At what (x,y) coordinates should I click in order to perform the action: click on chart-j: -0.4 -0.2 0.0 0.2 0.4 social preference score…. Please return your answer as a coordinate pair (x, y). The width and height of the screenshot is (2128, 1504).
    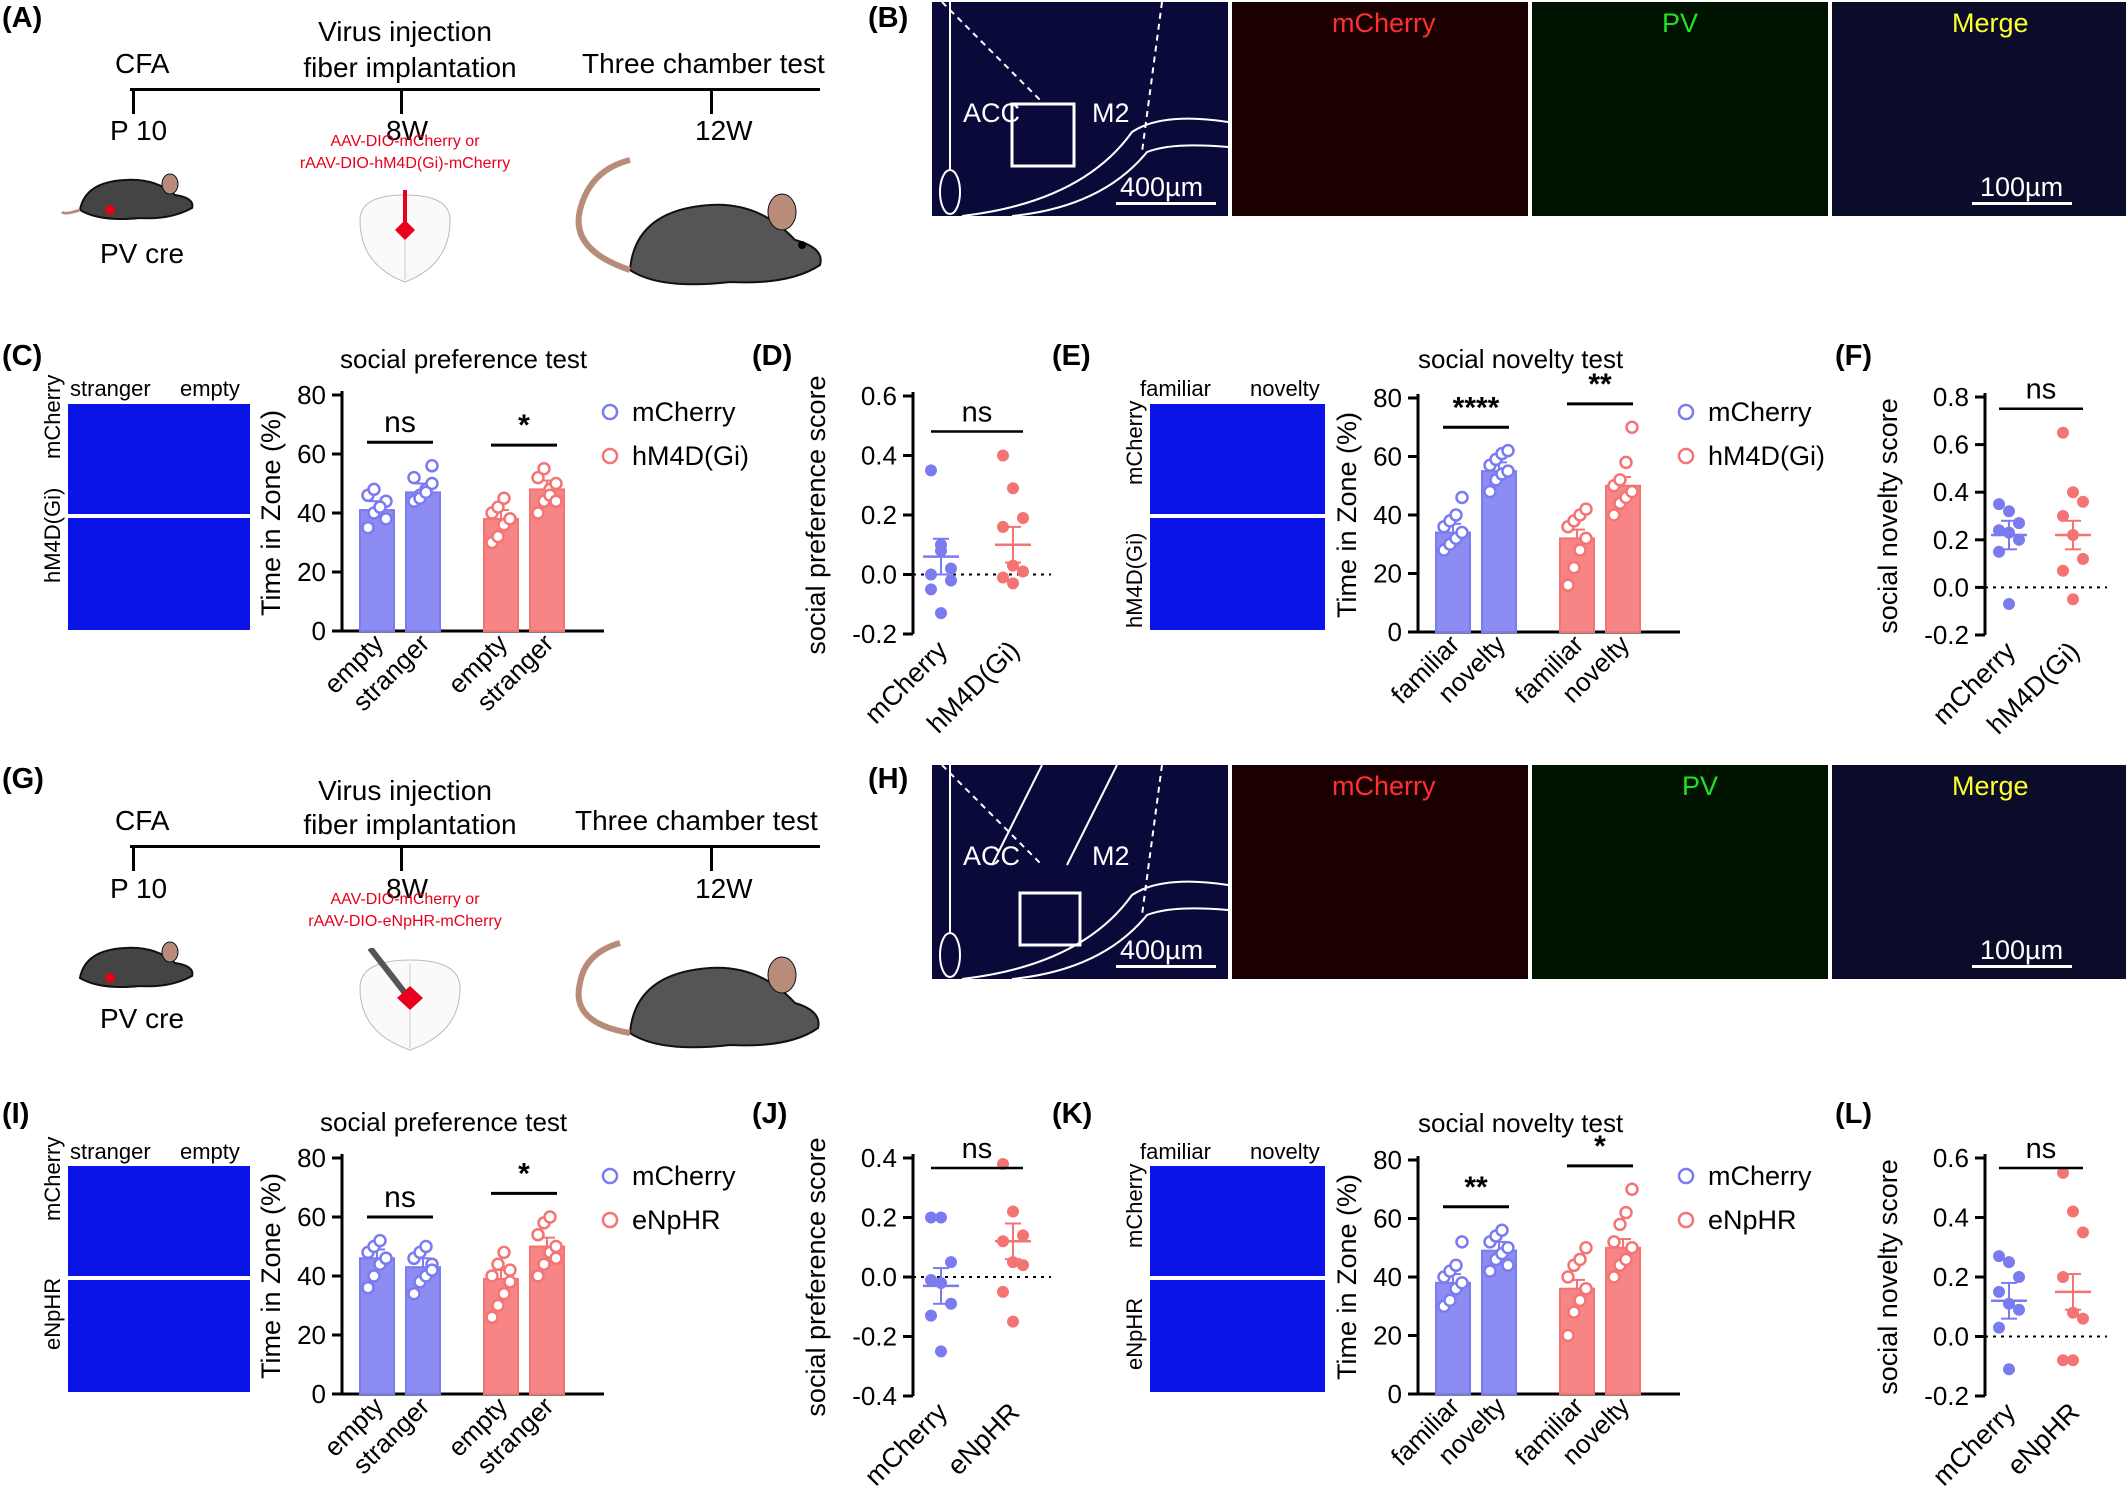
    Looking at the image, I should click on (926, 1312).